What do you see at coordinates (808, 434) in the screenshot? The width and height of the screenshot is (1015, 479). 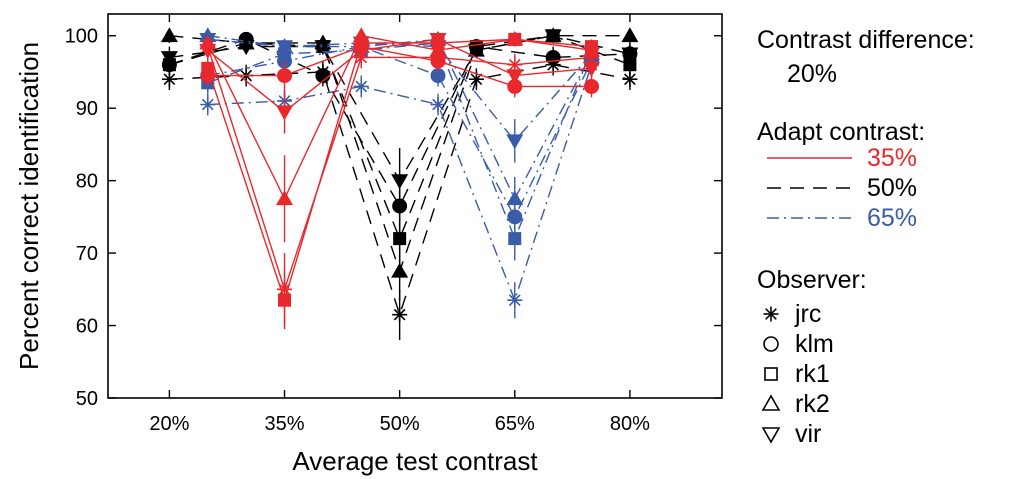 I see `legend-observer-label-4: vir` at bounding box center [808, 434].